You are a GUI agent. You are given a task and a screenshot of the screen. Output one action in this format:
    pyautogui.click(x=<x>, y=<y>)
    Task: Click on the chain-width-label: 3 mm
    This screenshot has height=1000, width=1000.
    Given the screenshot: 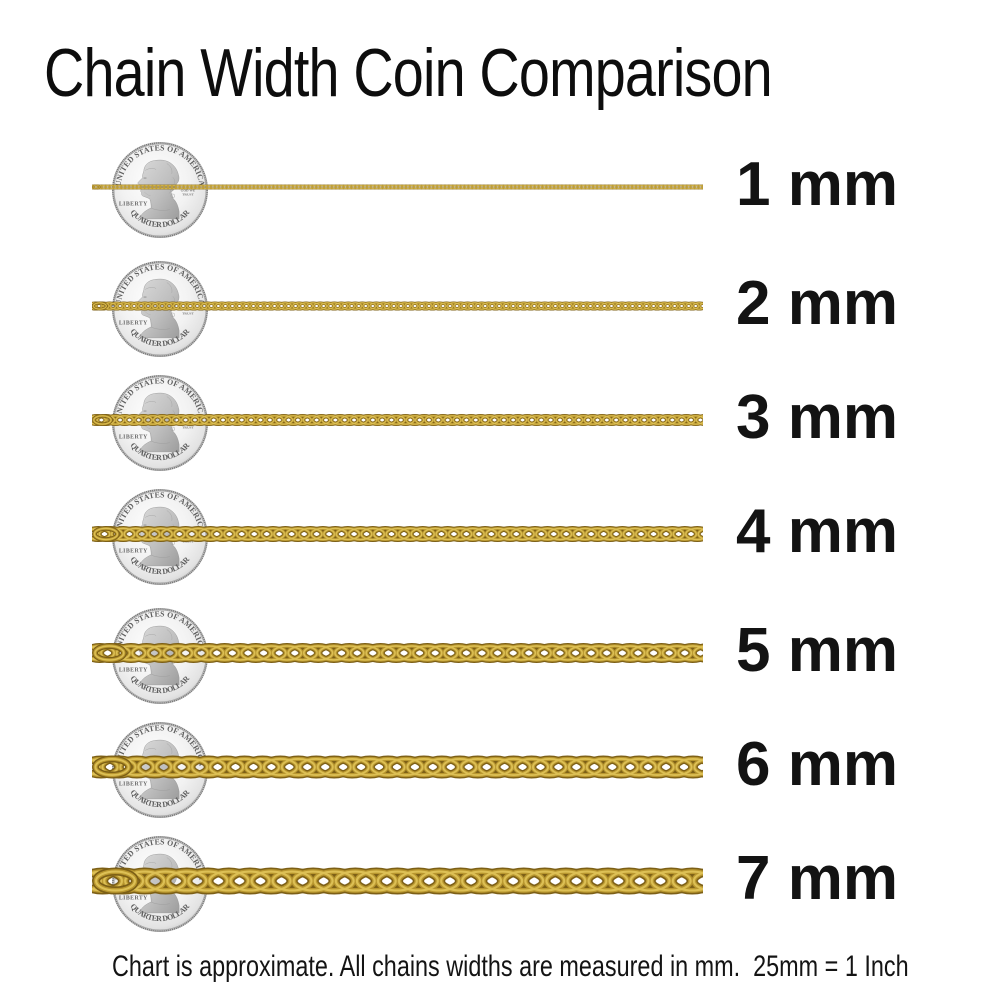 What is the action you would take?
    pyautogui.click(x=817, y=418)
    